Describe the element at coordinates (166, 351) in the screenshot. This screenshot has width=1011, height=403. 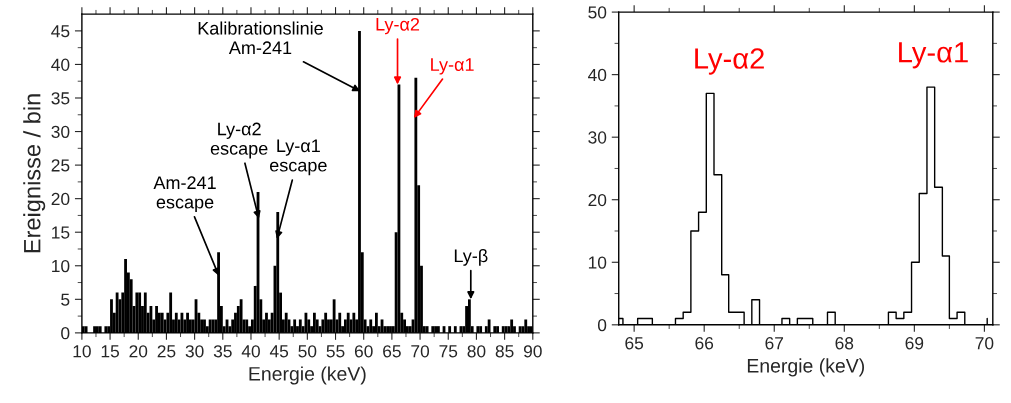
I see `x-tick-label: 25` at that location.